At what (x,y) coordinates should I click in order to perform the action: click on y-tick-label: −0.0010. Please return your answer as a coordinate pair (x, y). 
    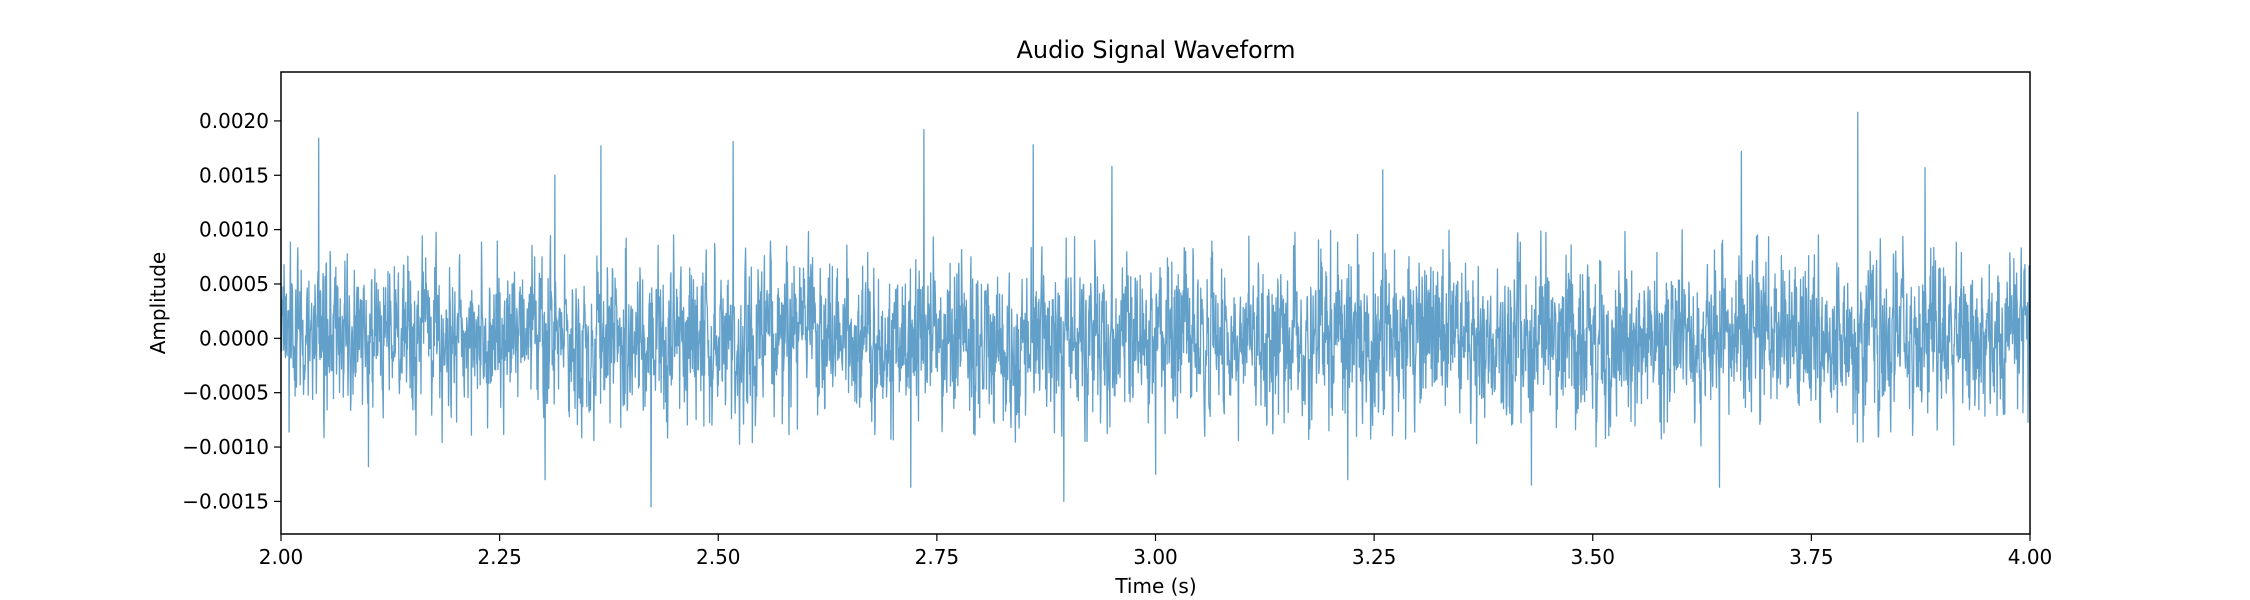
    Looking at the image, I should click on (225, 447).